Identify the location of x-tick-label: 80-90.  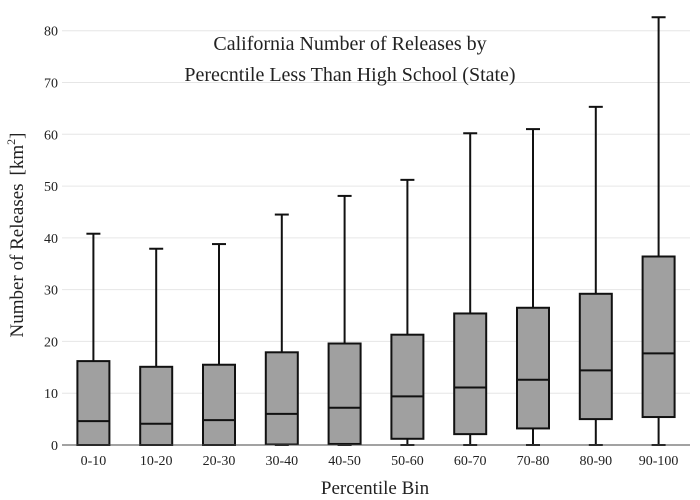
(595, 461).